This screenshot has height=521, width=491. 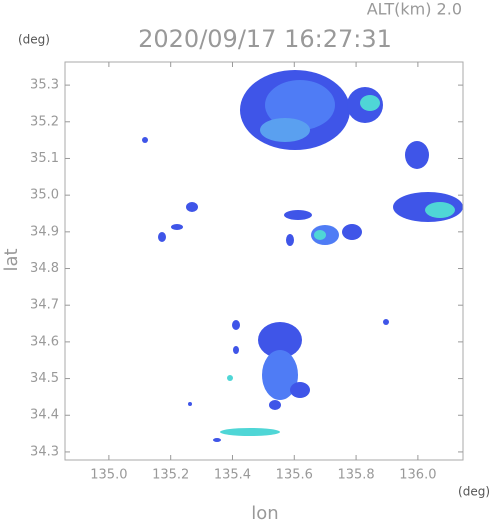 I want to click on x-tick-label: 135.6, so click(x=294, y=475).